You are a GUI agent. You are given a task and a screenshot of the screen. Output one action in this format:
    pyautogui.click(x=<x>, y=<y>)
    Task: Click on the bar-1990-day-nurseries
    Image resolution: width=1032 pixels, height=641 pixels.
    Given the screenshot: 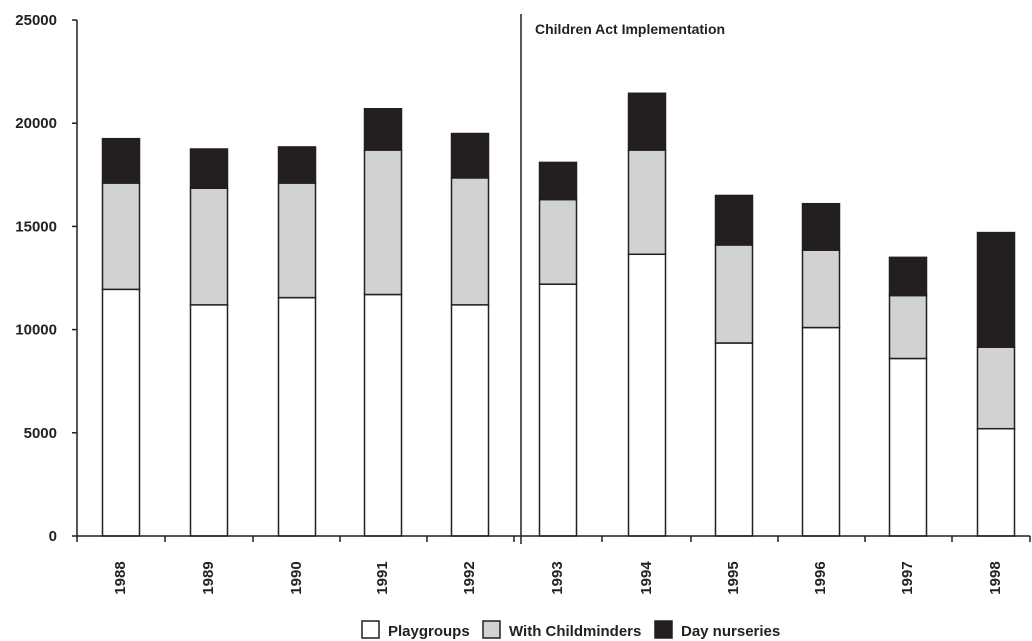 What is the action you would take?
    pyautogui.click(x=297, y=165)
    